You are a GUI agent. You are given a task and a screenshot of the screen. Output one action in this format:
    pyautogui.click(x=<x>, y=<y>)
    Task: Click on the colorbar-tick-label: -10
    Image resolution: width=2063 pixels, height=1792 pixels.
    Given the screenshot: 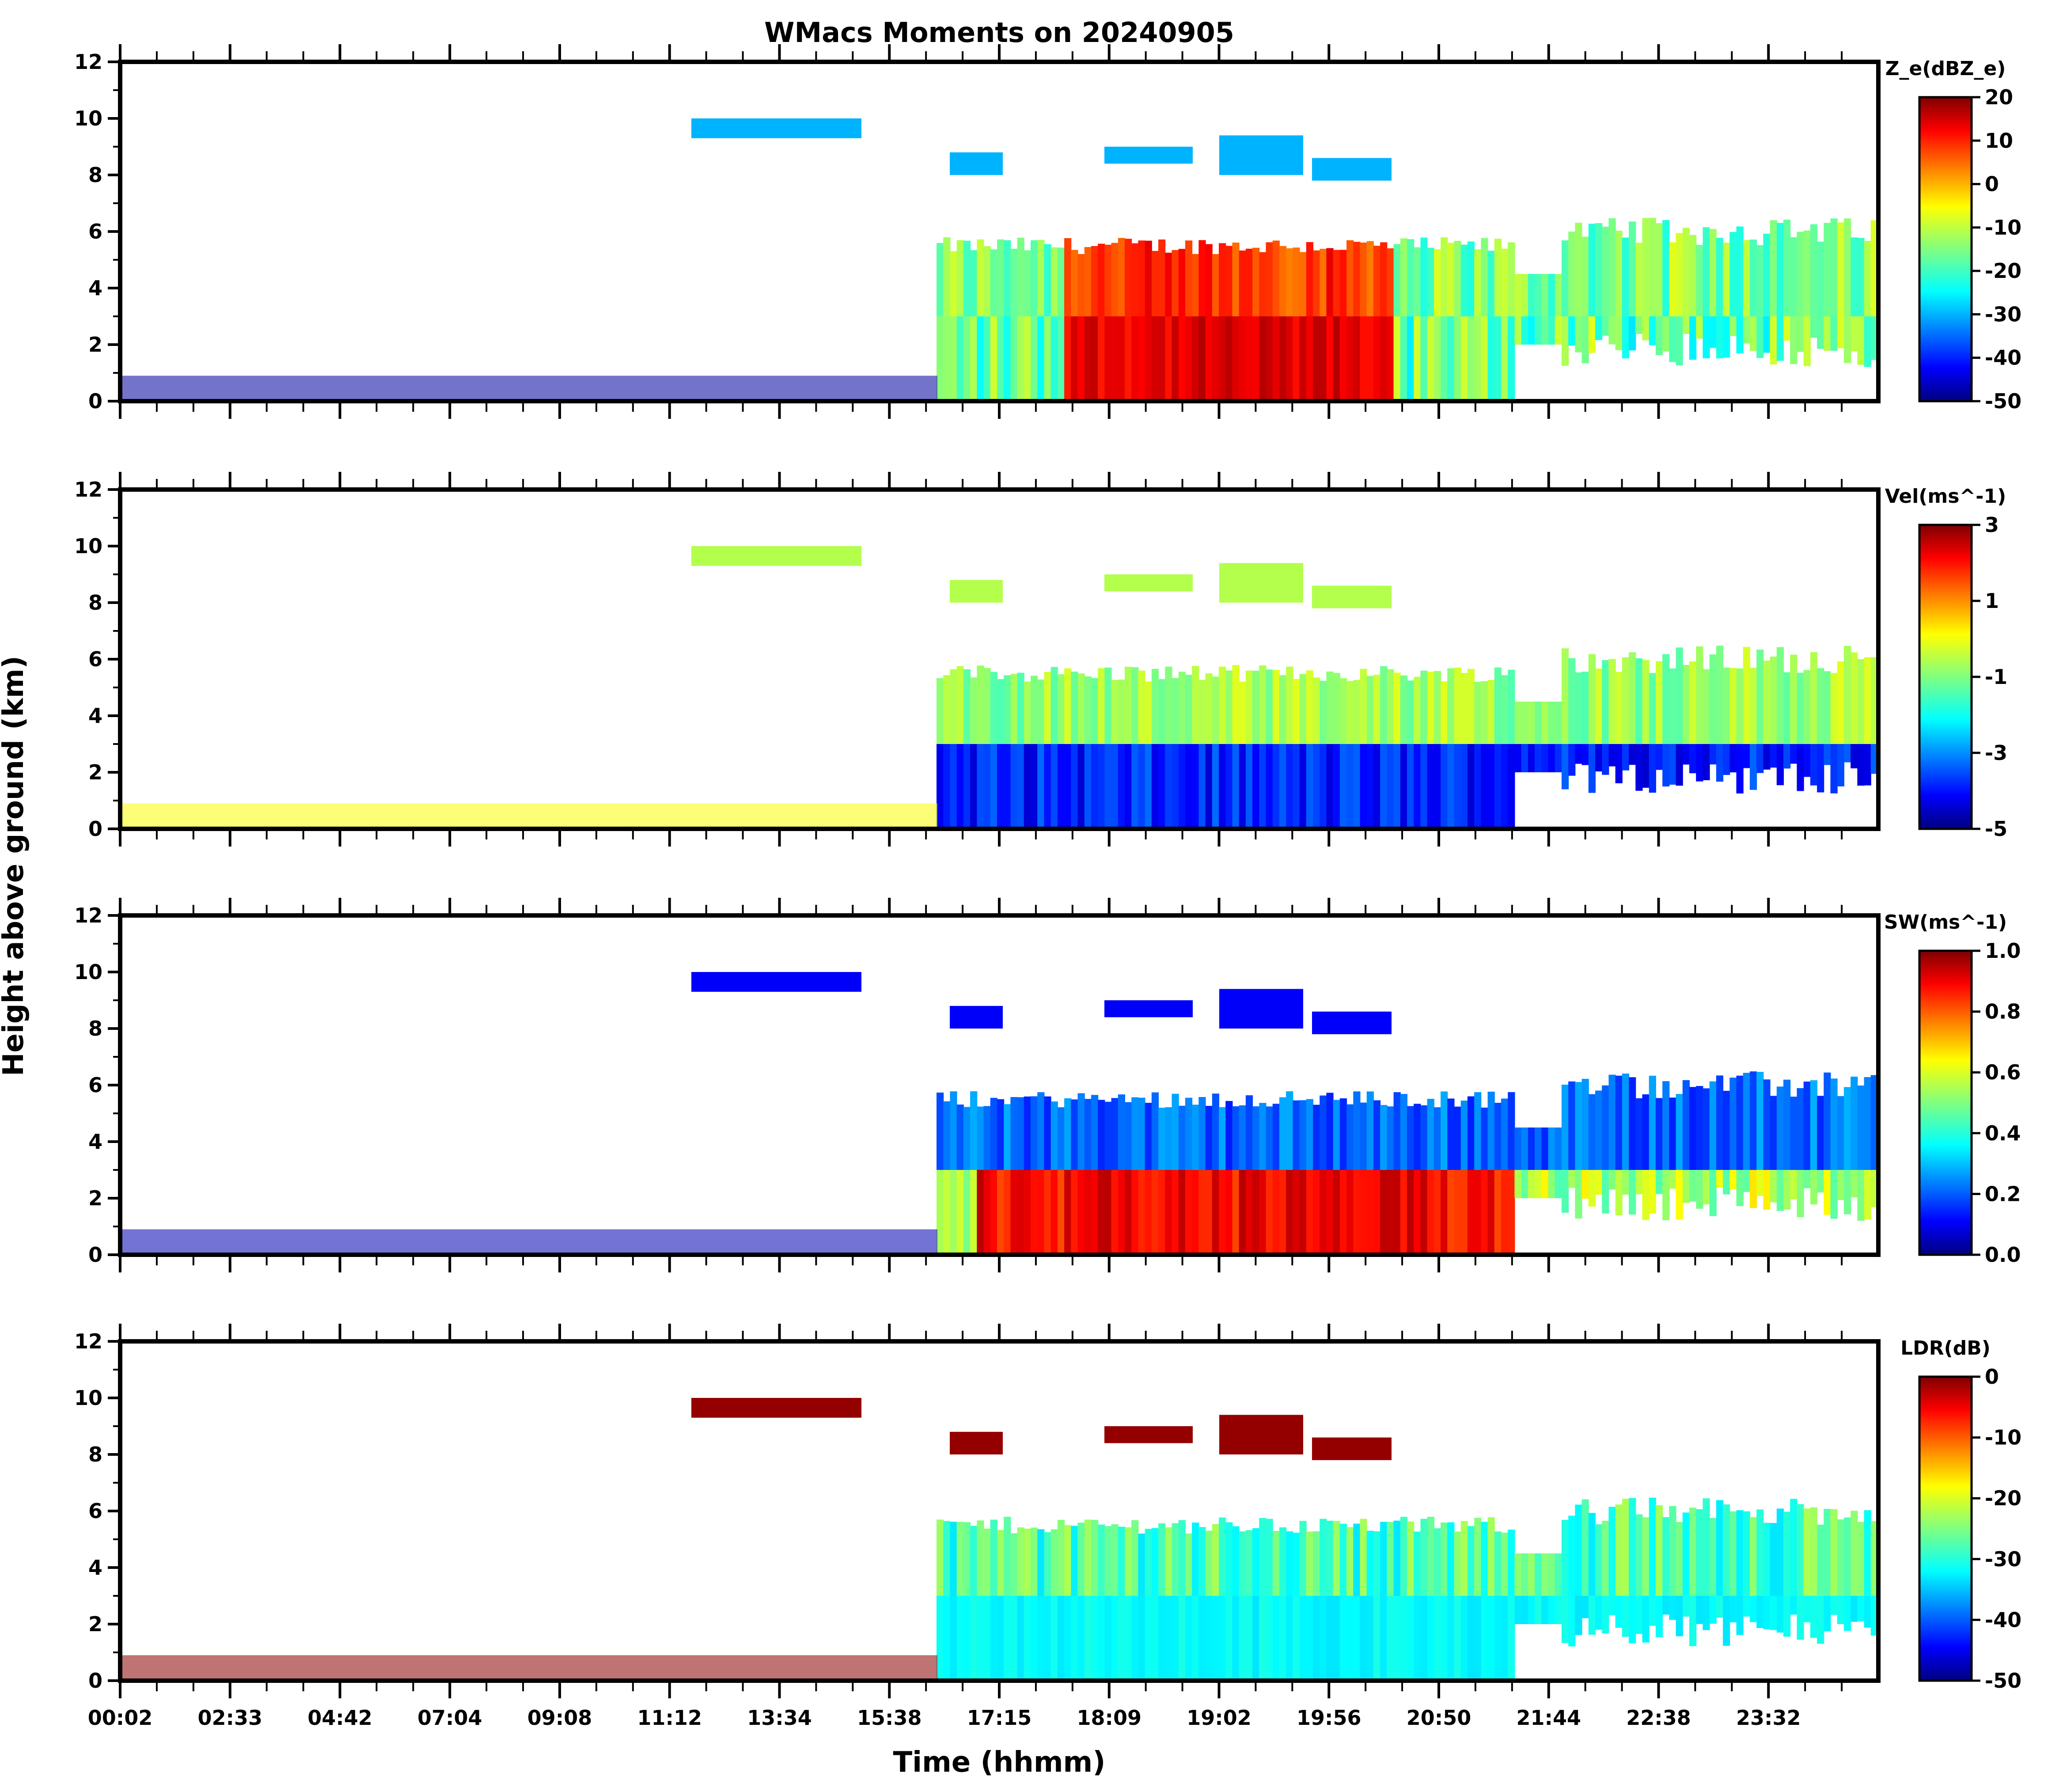 What is the action you would take?
    pyautogui.click(x=2003, y=1438)
    